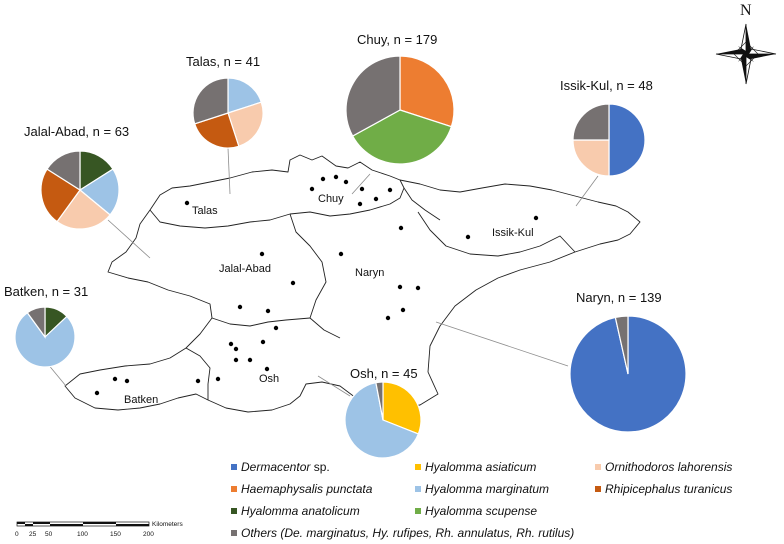 The height and width of the screenshot is (544, 784). Describe the element at coordinates (627, 140) in the screenshot. I see `pie-slice-issik-dermacentor` at that location.